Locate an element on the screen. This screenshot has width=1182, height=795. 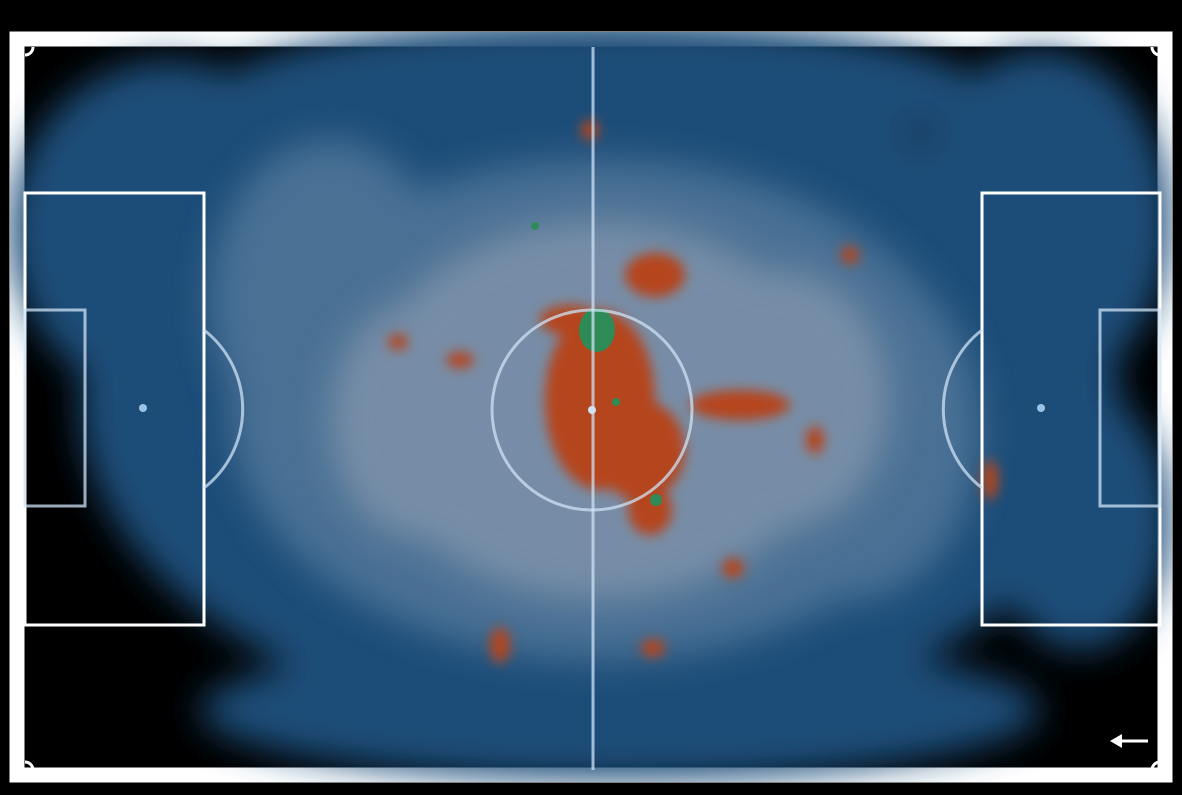
density-max is located at coordinates (596, 364).